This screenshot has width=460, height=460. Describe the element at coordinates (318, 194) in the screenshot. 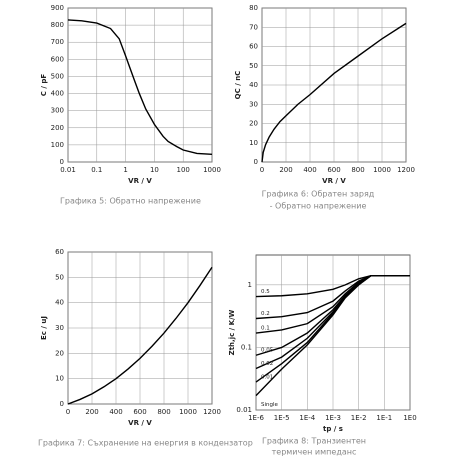

I see `caption: Графика 6: Обратен заряд` at that location.